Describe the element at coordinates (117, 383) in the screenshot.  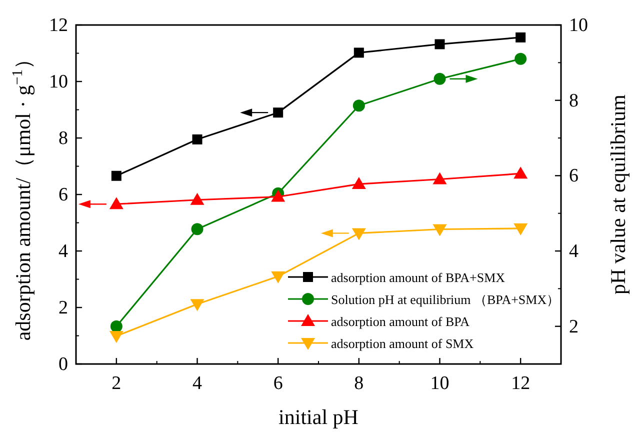
I see `x-tick-label: 2` at that location.